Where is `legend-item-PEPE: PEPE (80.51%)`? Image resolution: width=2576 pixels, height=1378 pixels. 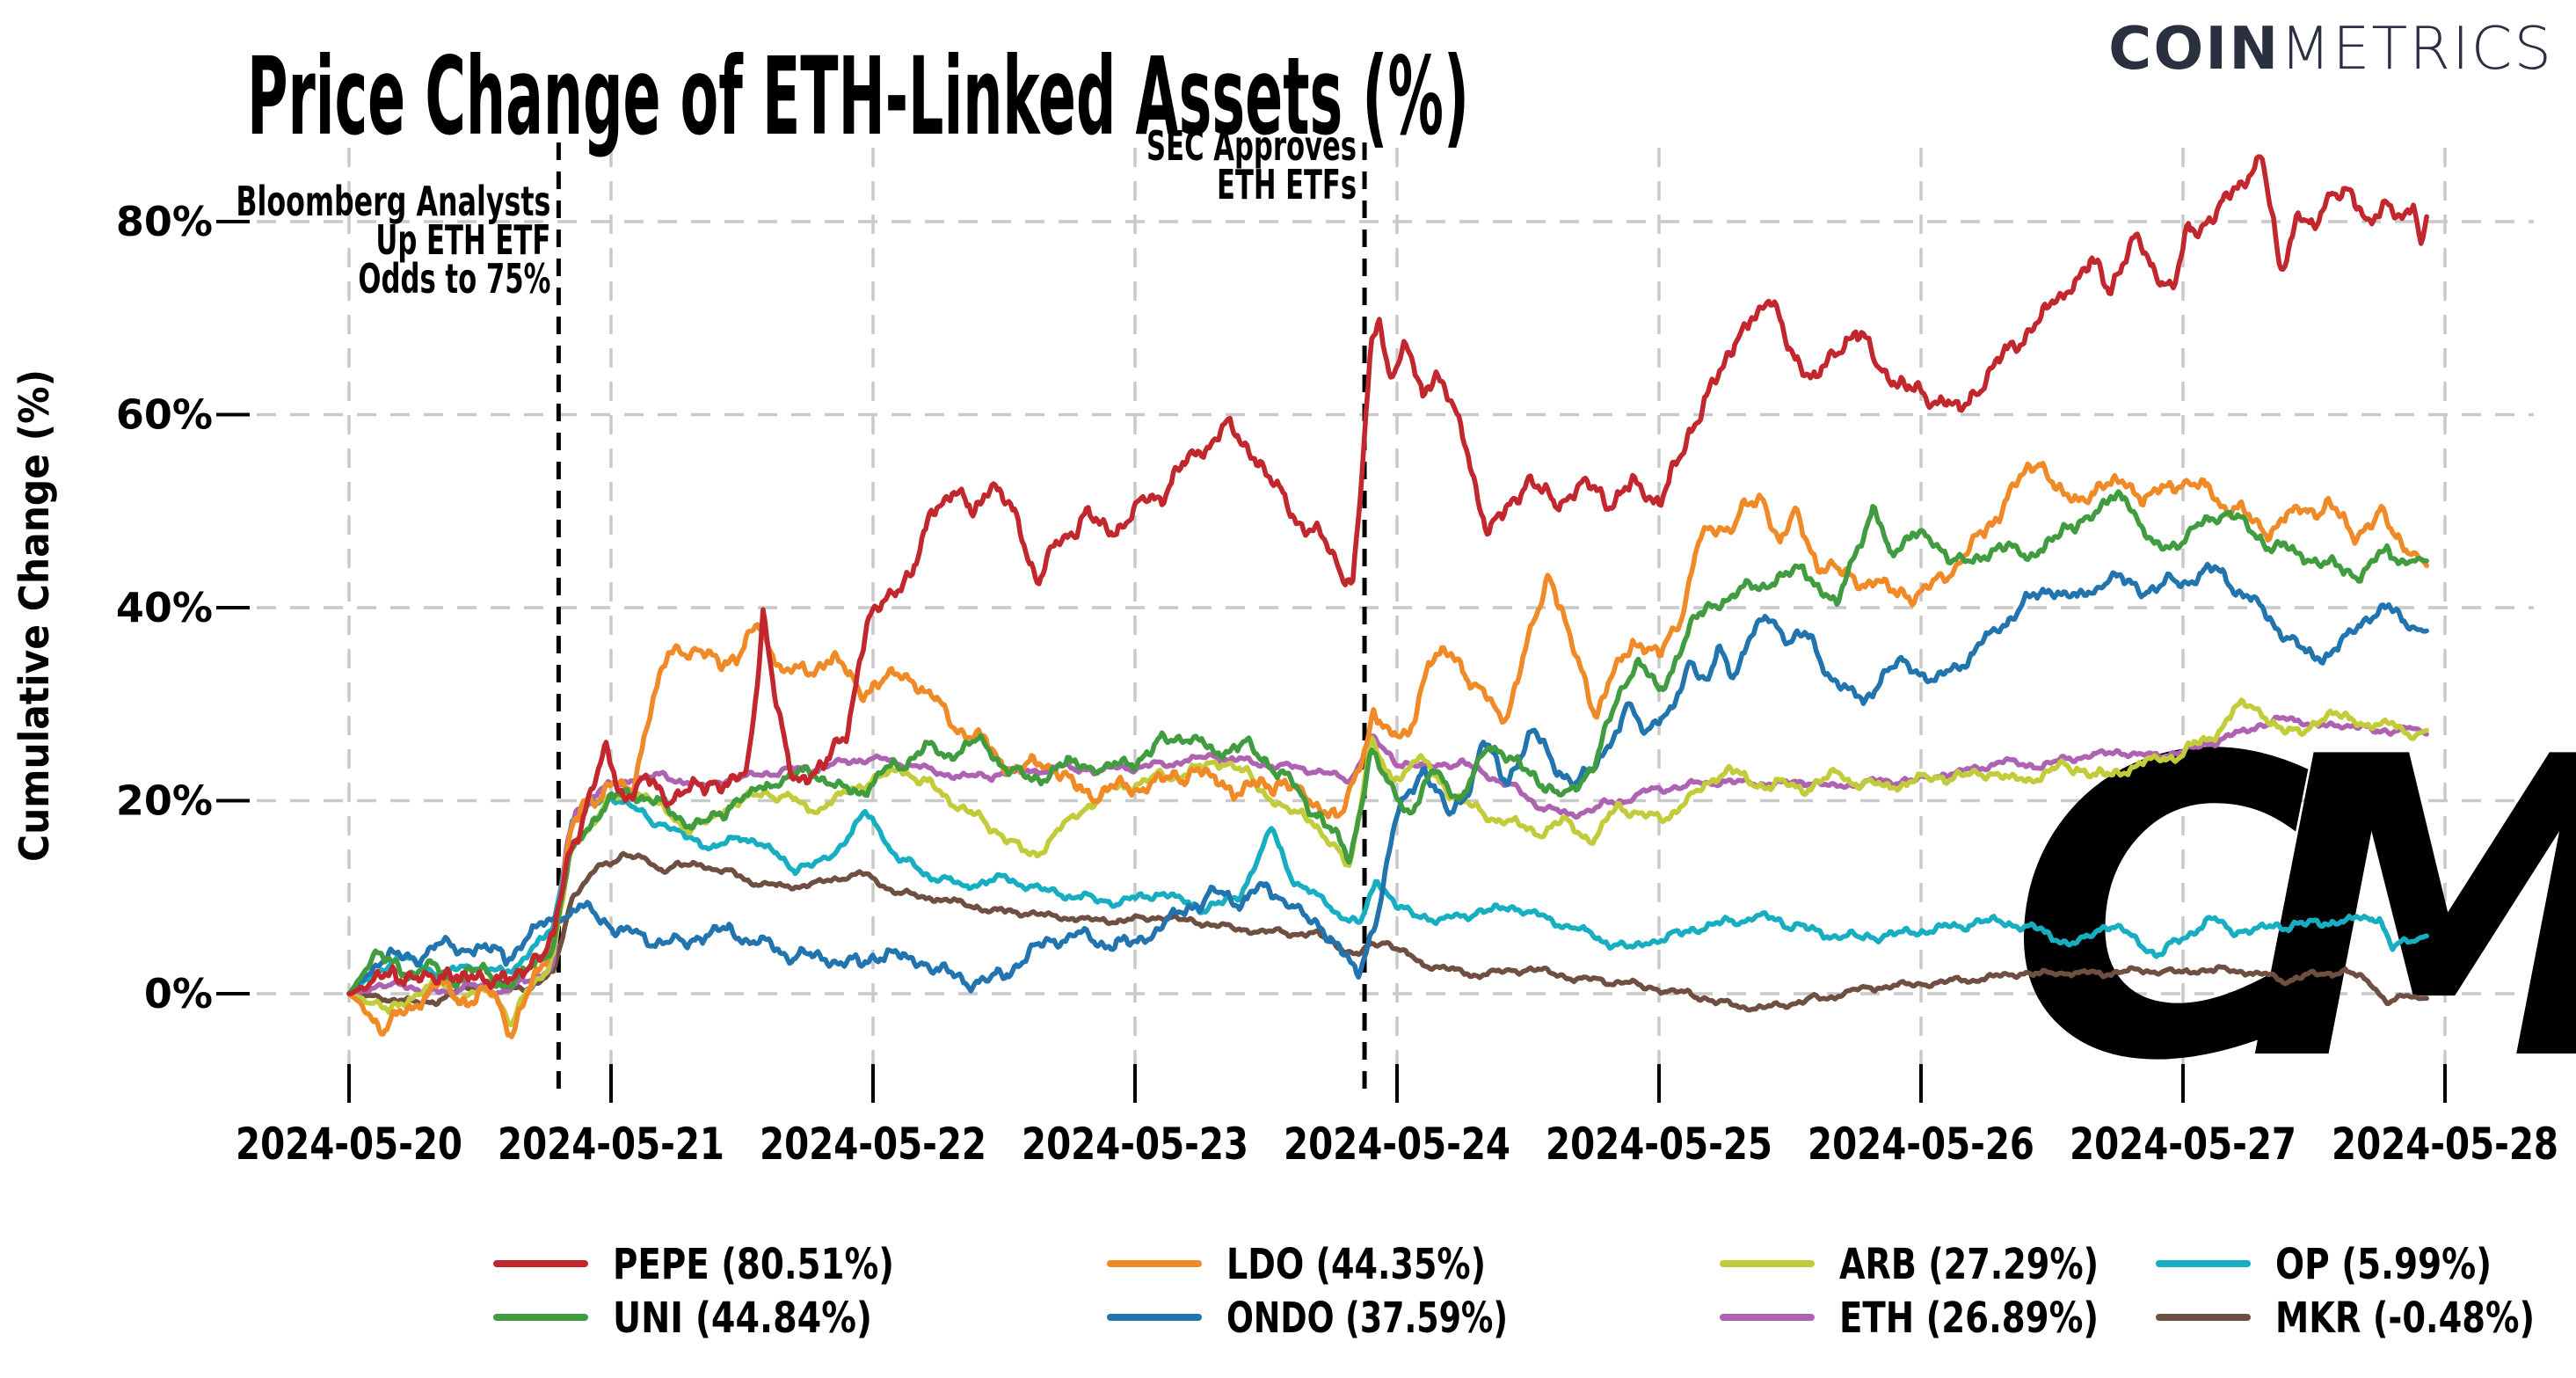
legend-item-PEPE: PEPE (80.51%) is located at coordinates (693, 1264).